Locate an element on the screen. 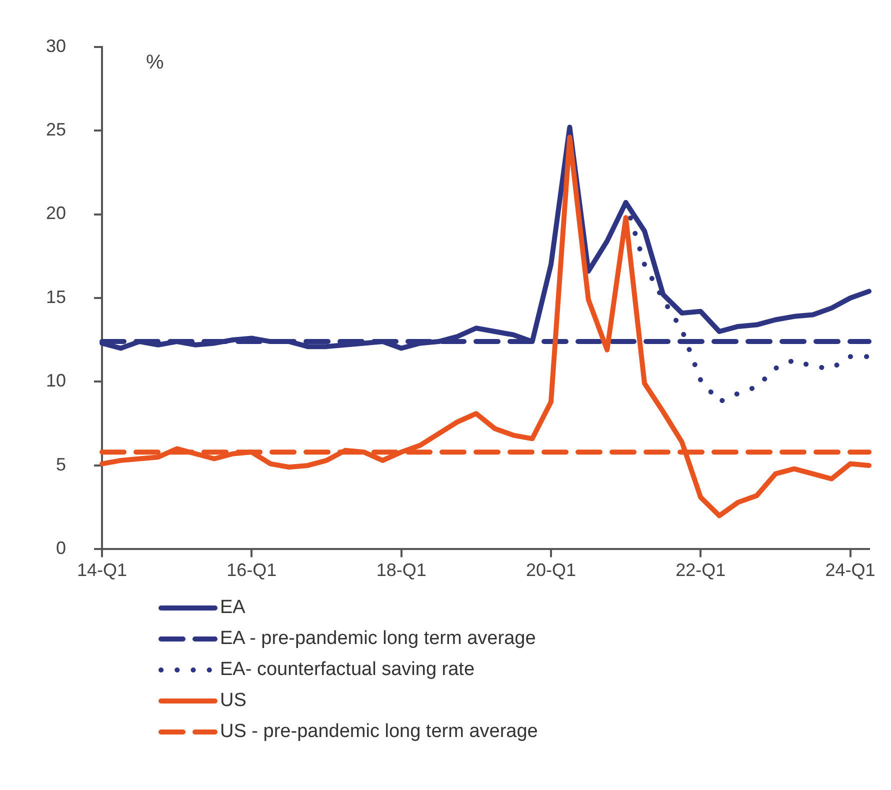 This screenshot has width=891, height=790. y-tick-label: 30 is located at coordinates (56, 46).